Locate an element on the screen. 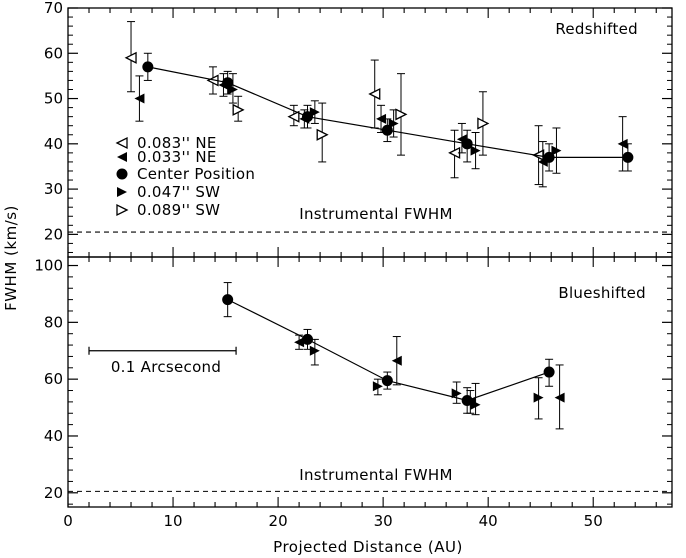 The width and height of the screenshot is (686, 558). legend-entry-0047-sw: 0.047'' SW is located at coordinates (168, 192).